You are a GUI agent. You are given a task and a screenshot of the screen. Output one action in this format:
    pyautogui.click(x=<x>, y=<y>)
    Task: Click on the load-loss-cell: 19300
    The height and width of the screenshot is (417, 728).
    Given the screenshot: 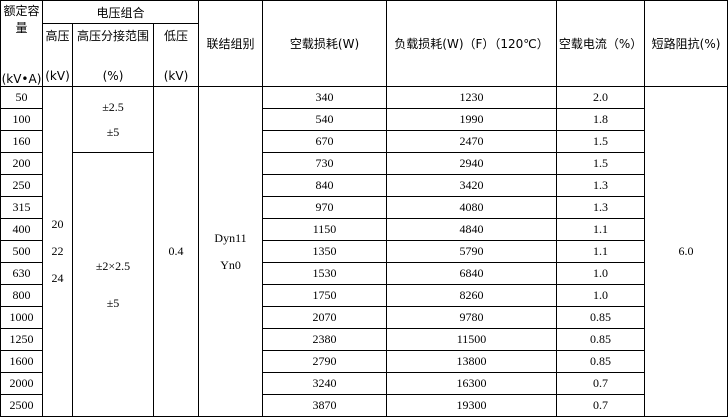 What is the action you would take?
    pyautogui.click(x=472, y=405)
    